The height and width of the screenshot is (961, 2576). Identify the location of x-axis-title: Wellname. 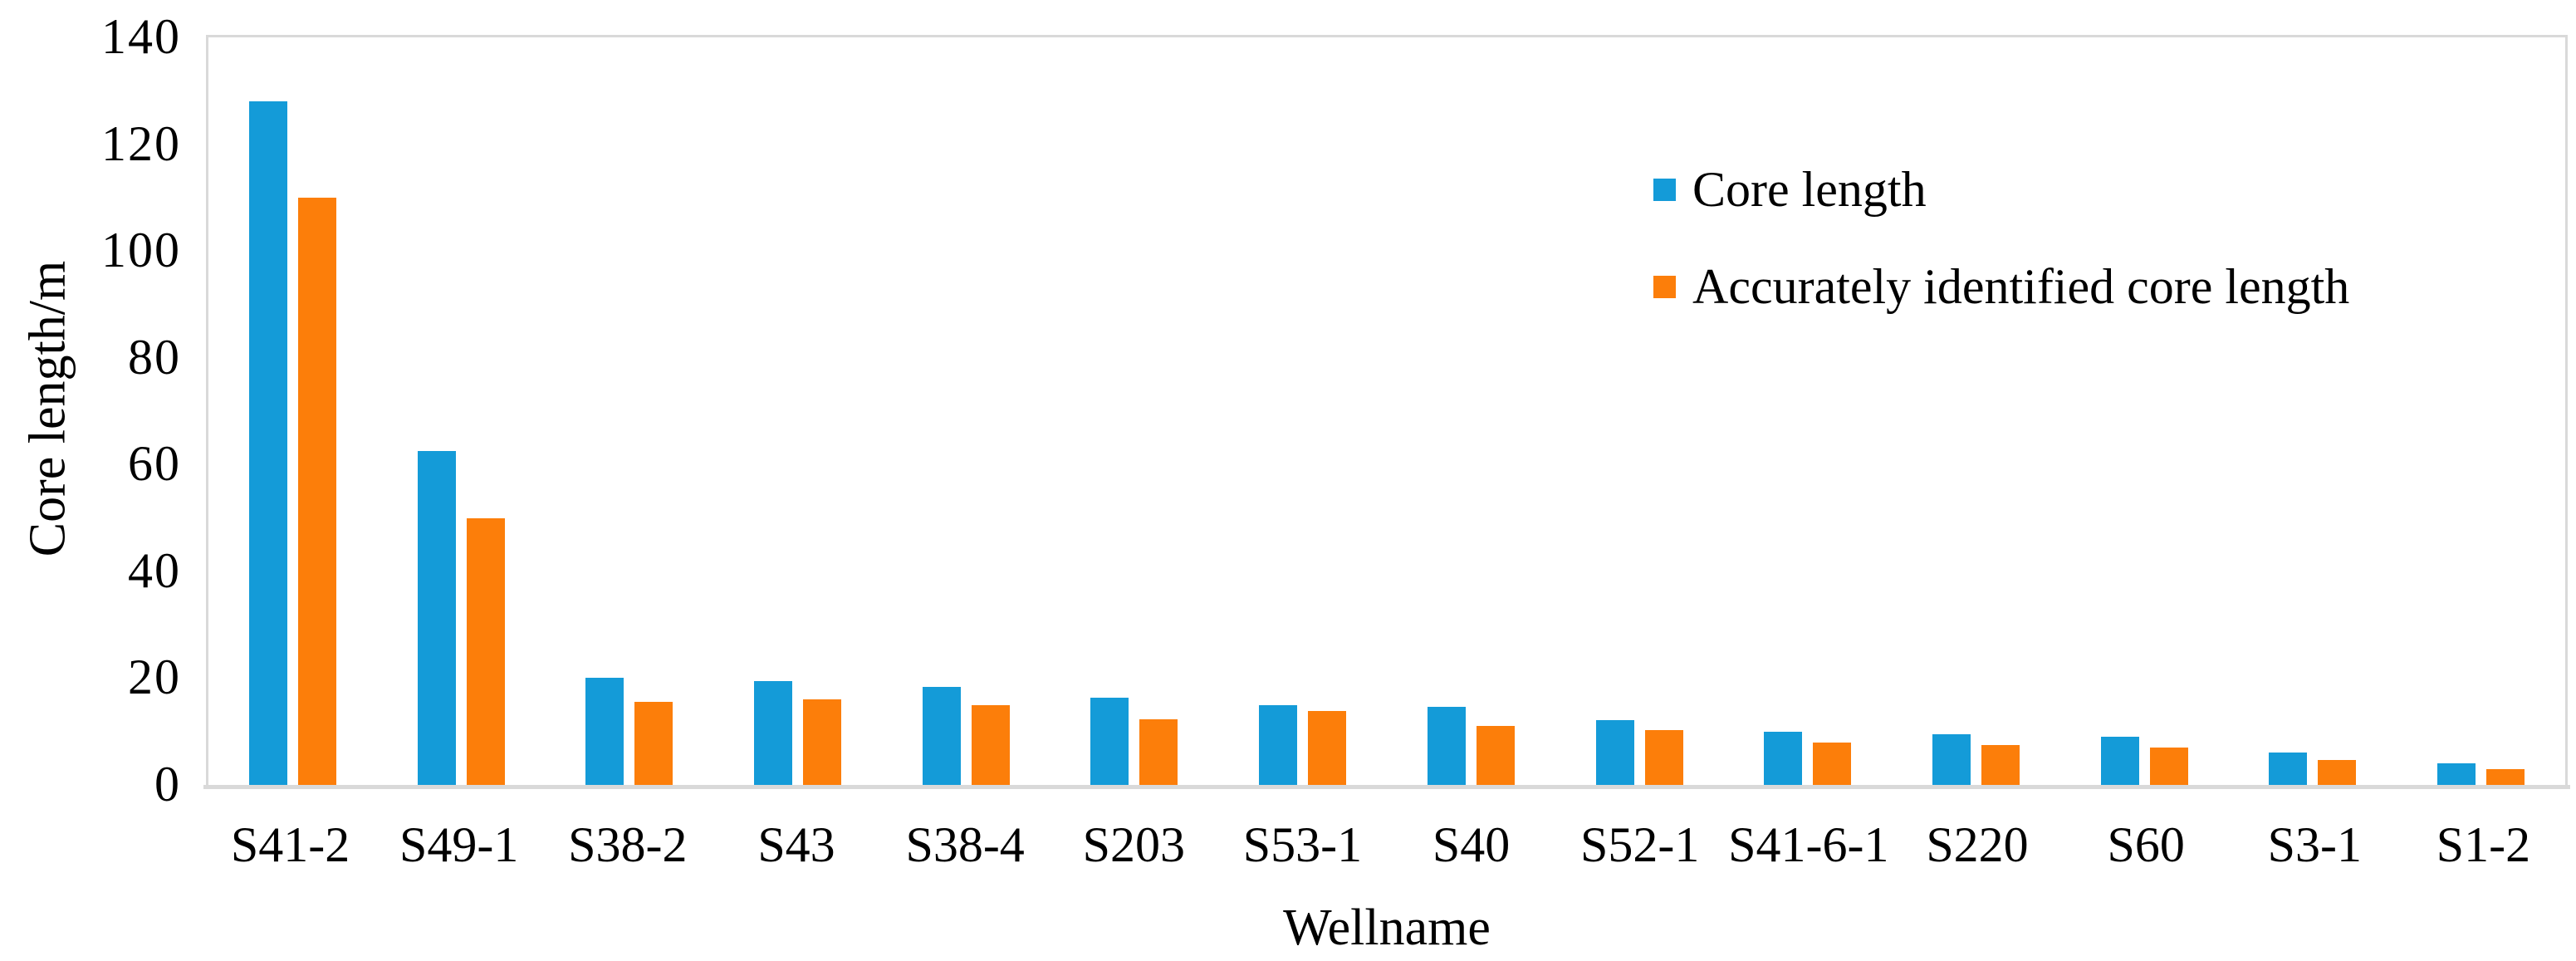
(1387, 928).